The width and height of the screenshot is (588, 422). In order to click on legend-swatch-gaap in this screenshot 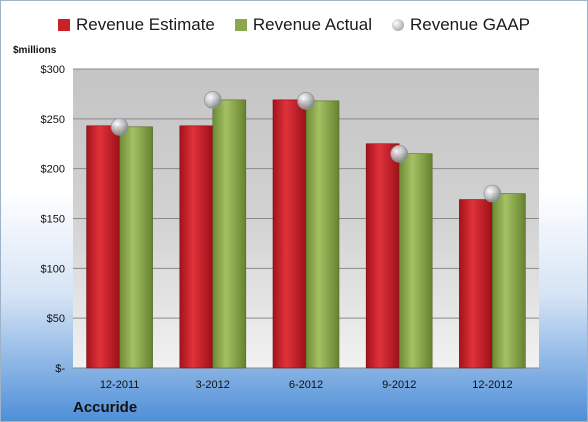, I will do `click(397, 25)`.